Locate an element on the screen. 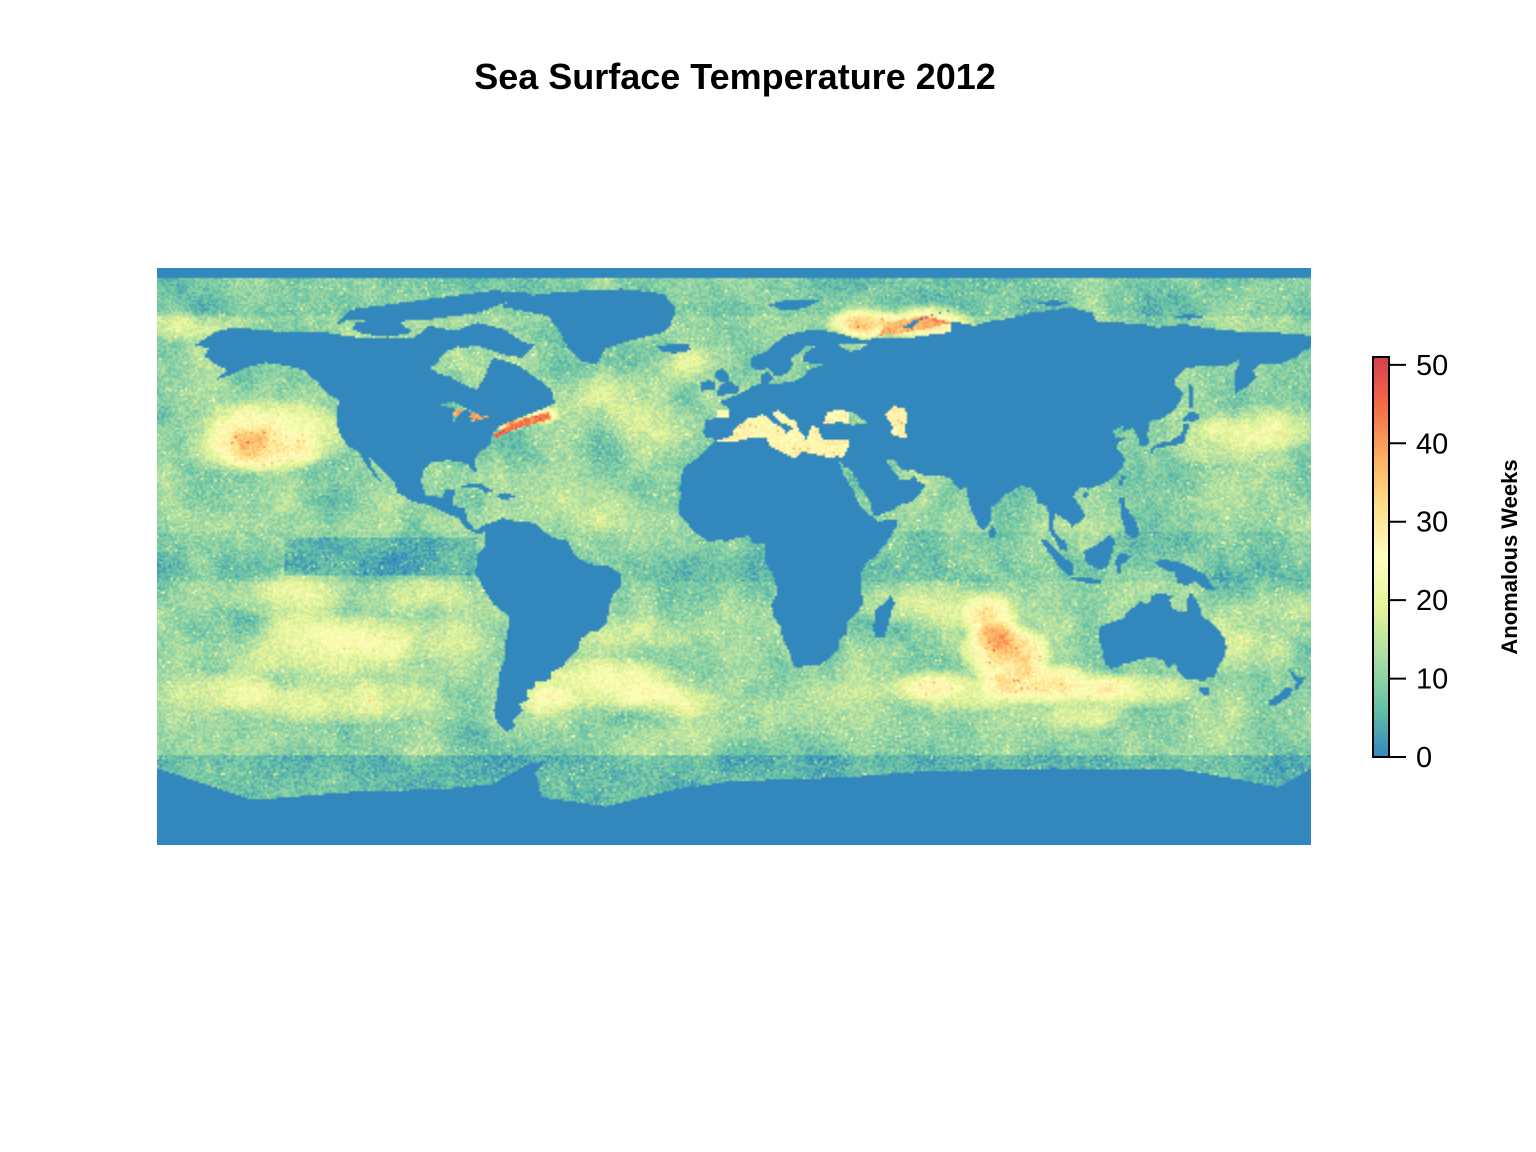 This screenshot has height=1152, width=1536. page-title: Sea Surface Temperature 2012 is located at coordinates (735, 76).